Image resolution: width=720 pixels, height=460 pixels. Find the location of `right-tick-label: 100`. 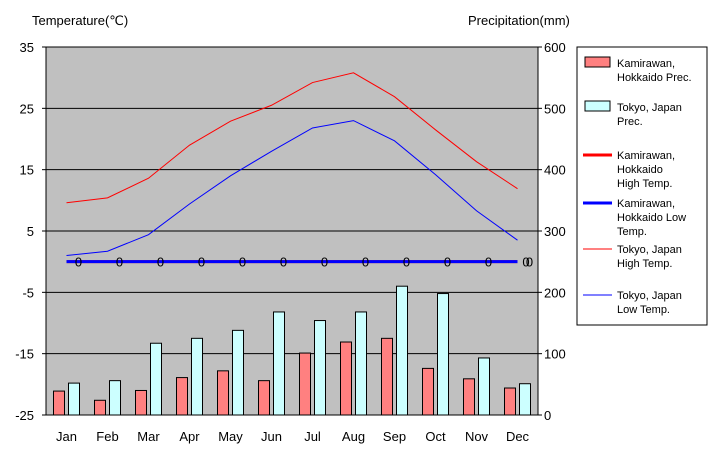

right-tick-label: 100 is located at coordinates (555, 354).